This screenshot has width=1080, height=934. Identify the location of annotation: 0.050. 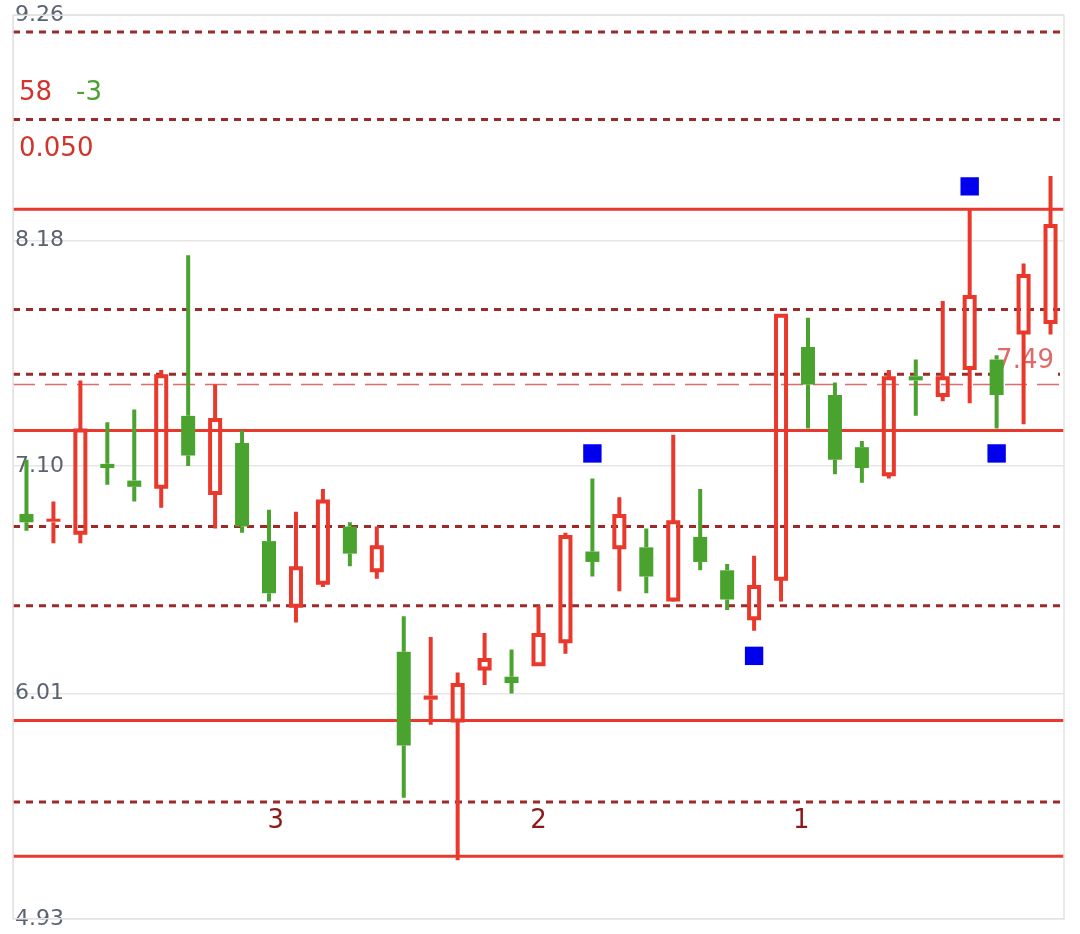
(56, 146).